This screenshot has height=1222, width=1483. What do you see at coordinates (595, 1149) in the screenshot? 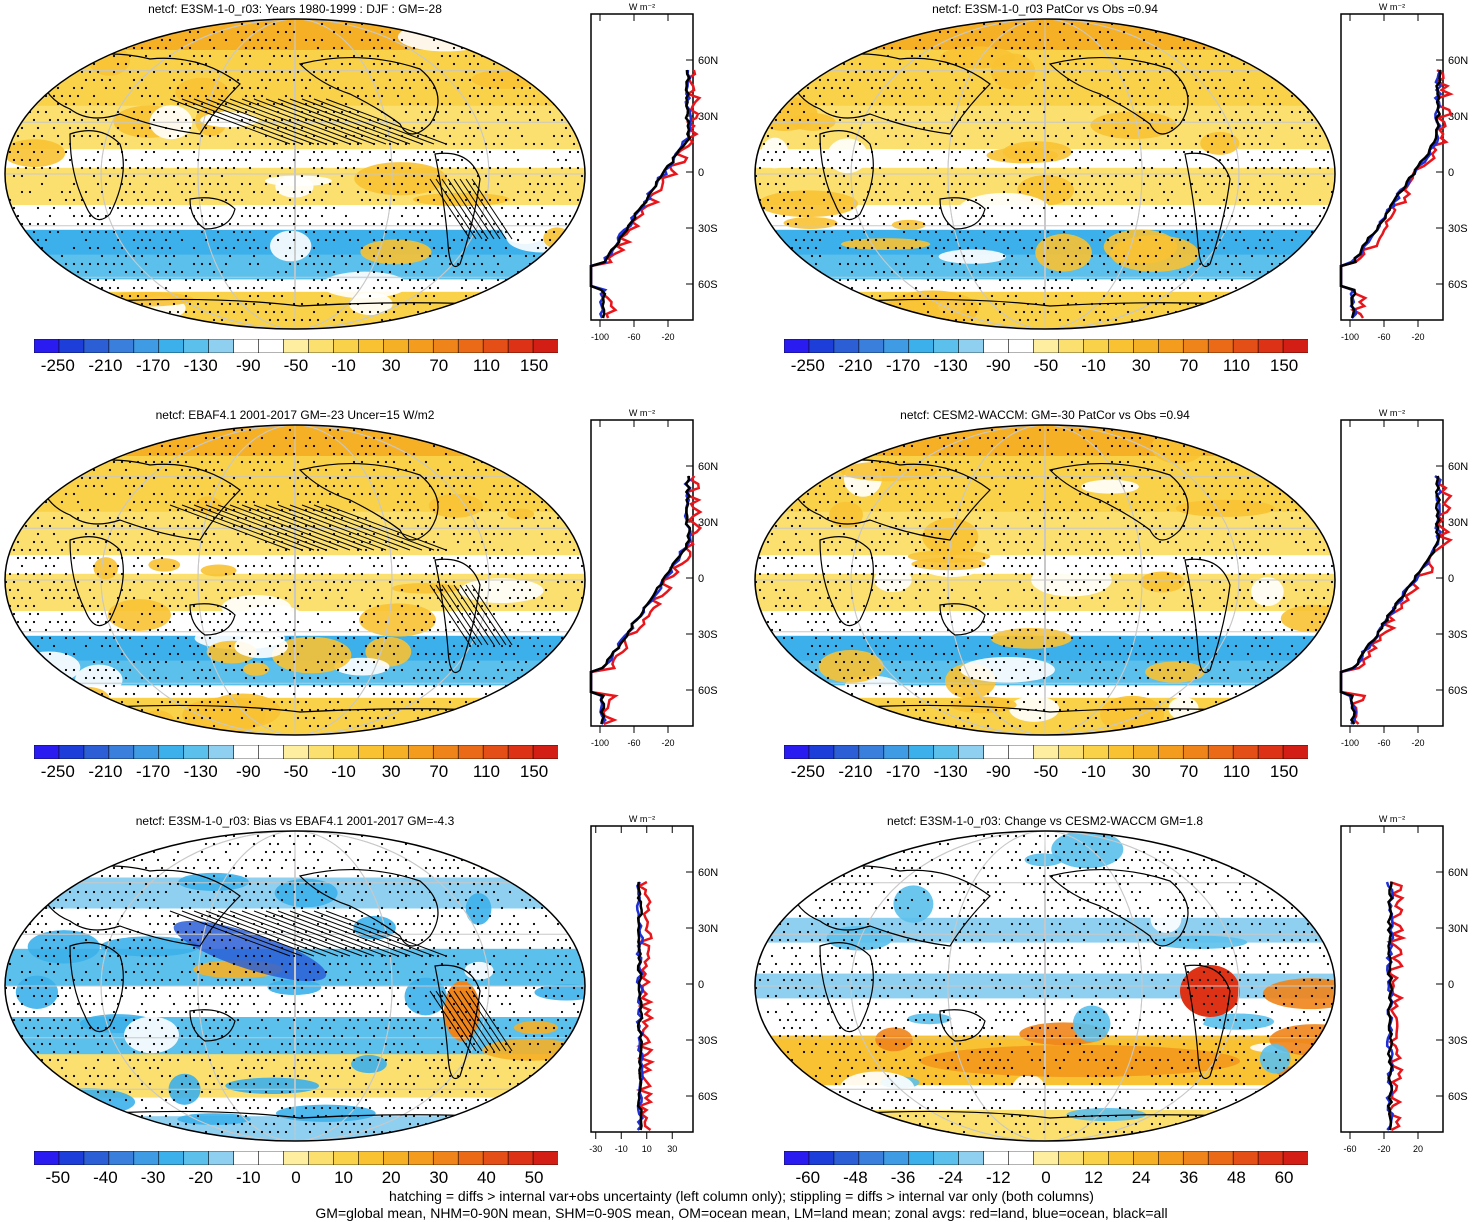
I see `zonal-x-tick-label: -30` at bounding box center [595, 1149].